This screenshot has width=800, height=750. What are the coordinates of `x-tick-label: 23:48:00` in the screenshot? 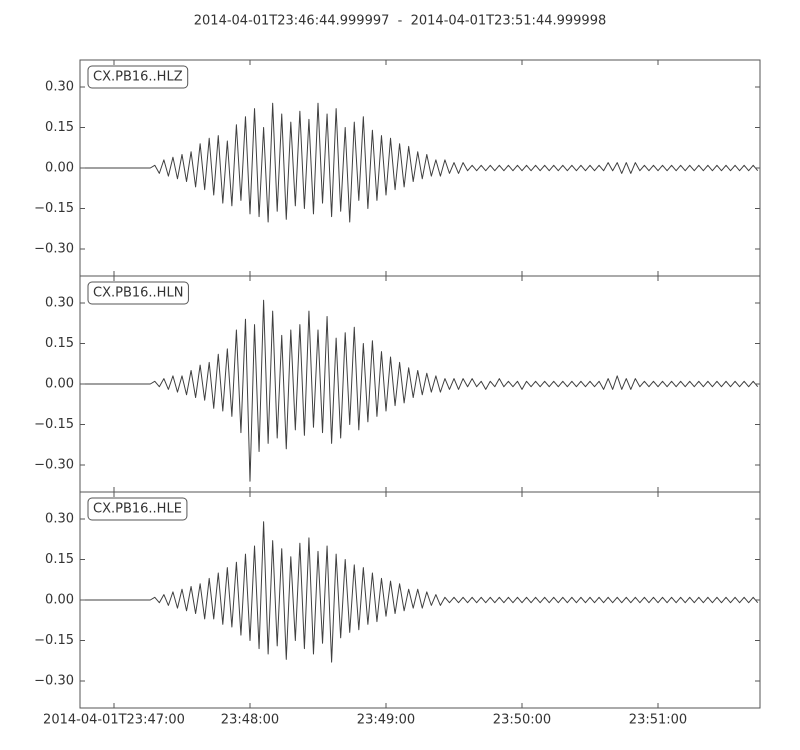 It's located at (250, 720).